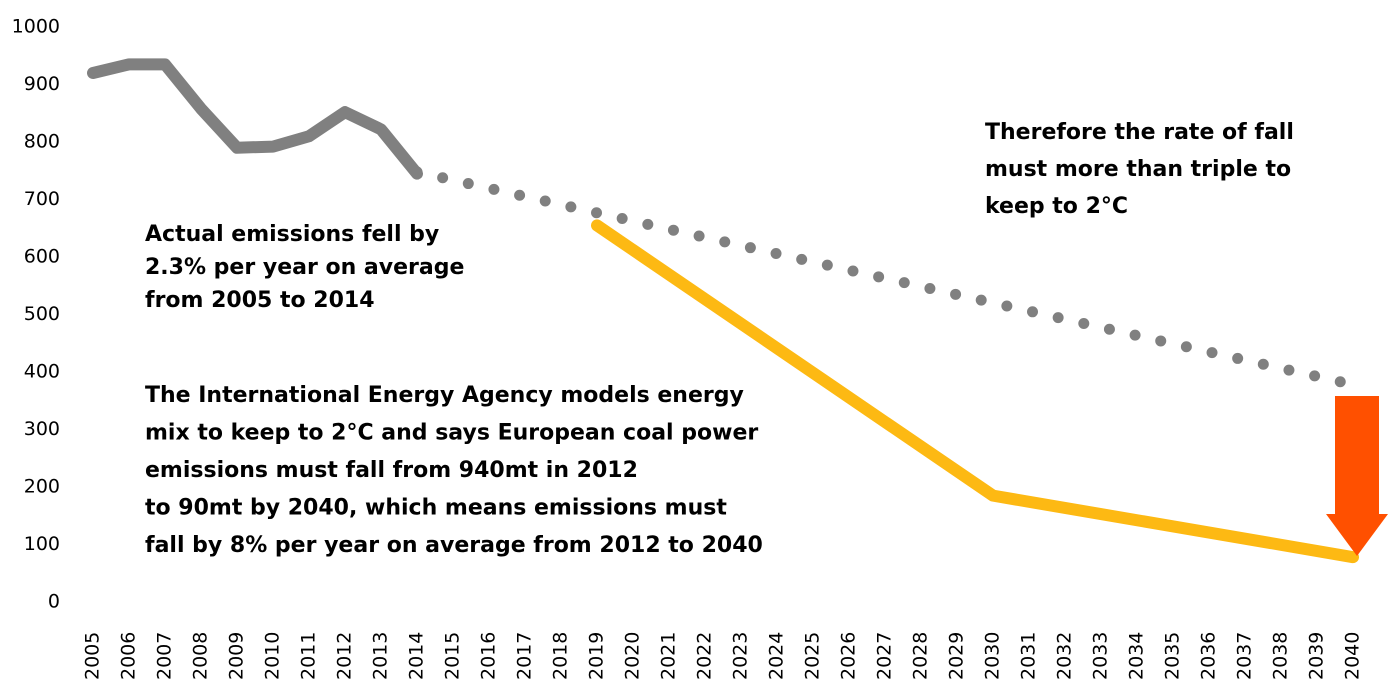  I want to click on x-tick-label: 2008, so click(201, 656).